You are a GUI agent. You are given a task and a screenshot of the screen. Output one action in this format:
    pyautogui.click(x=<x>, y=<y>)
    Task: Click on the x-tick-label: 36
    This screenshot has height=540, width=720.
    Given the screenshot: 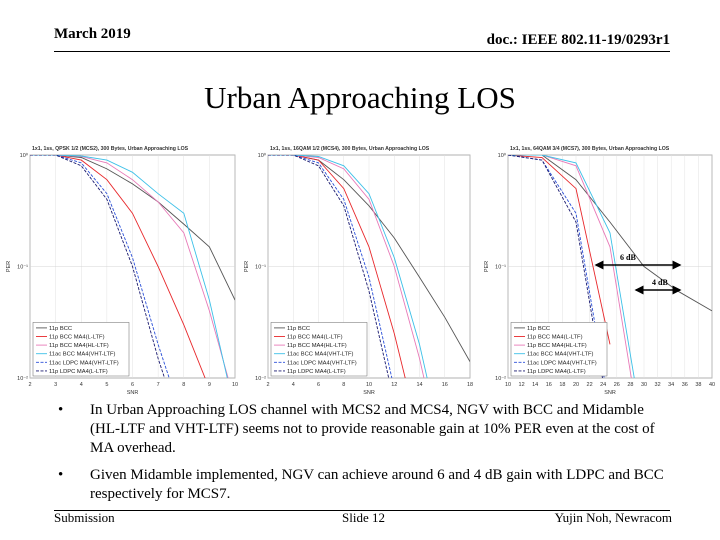 What is the action you would take?
    pyautogui.click(x=685, y=385)
    